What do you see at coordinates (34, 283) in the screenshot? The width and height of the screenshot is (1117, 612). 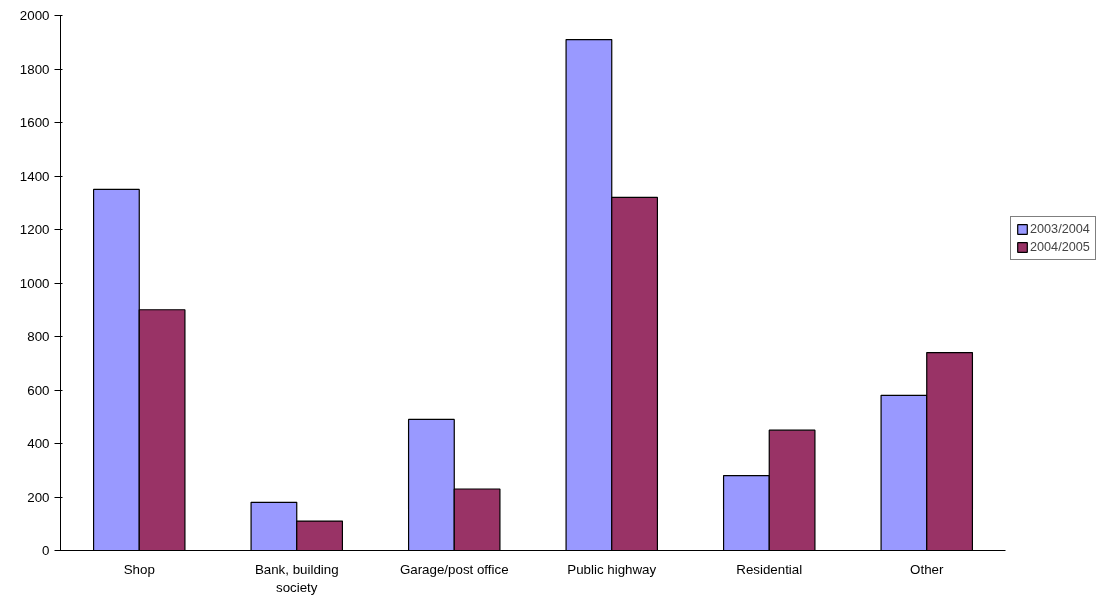 I see `y-tick-label: 1000` at bounding box center [34, 283].